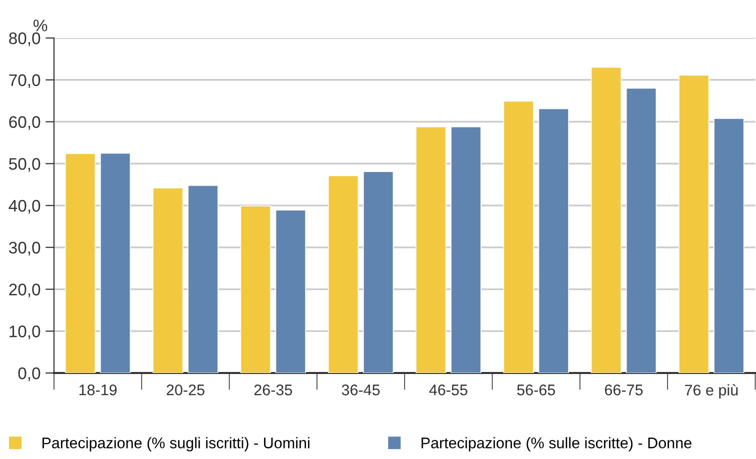 The height and width of the screenshot is (459, 756). What do you see at coordinates (29, 374) in the screenshot?
I see `y-tick-label: 0,0` at bounding box center [29, 374].